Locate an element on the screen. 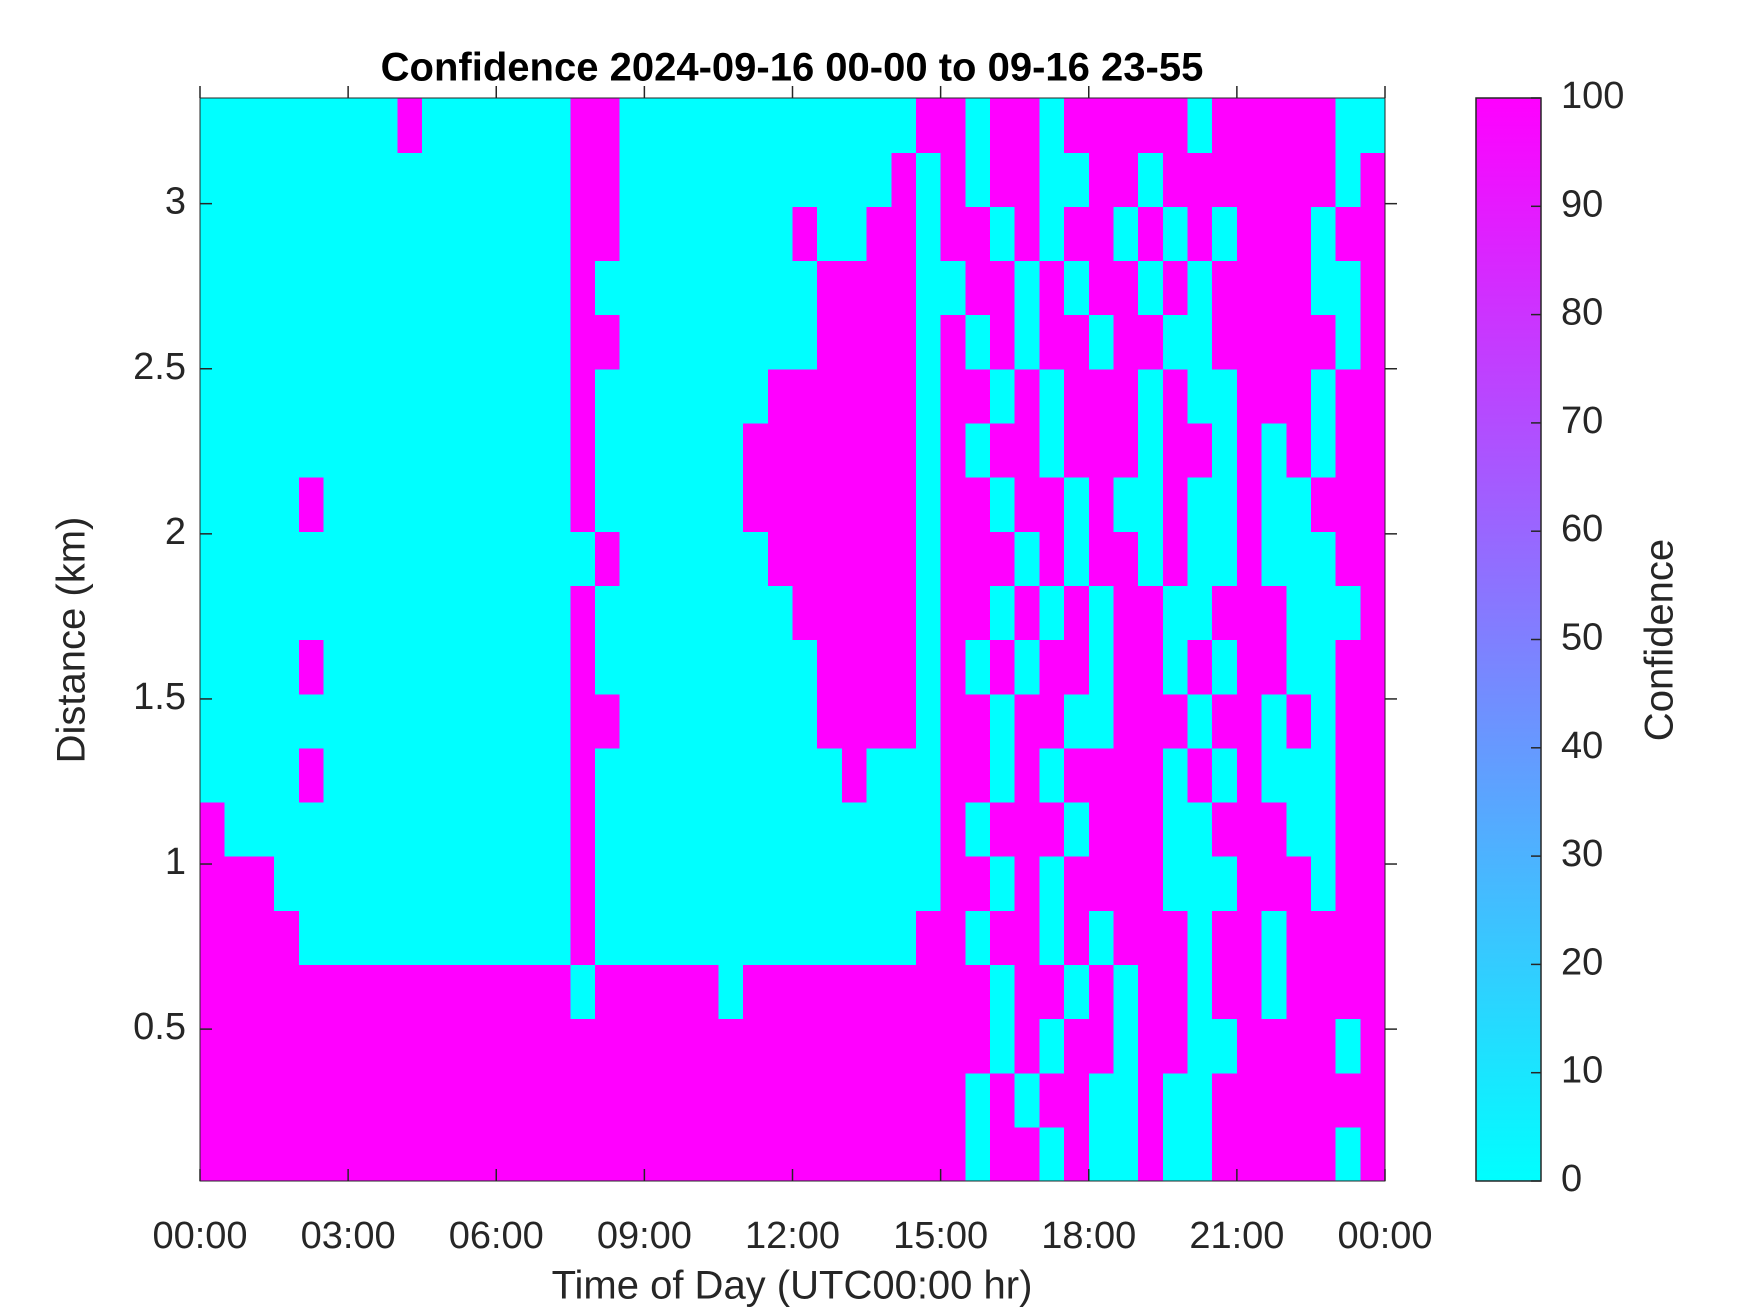 This screenshot has width=1750, height=1313. colorbar-tick-label: 60 is located at coordinates (1582, 529).